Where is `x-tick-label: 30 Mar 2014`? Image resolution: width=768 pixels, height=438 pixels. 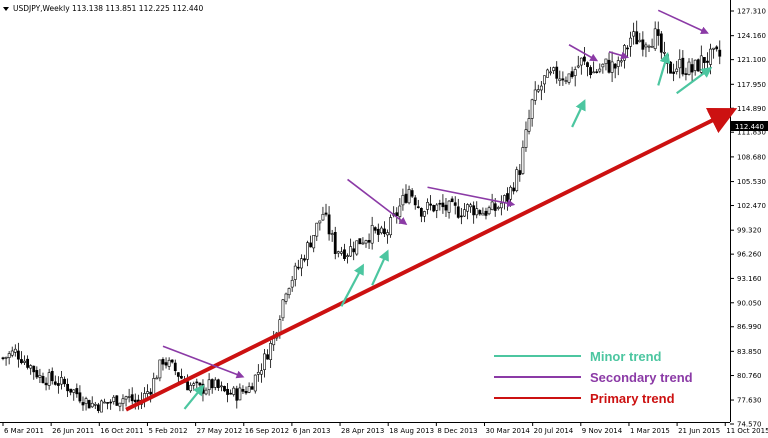 x-tick-label: 30 Mar 2014 is located at coordinates (508, 431).